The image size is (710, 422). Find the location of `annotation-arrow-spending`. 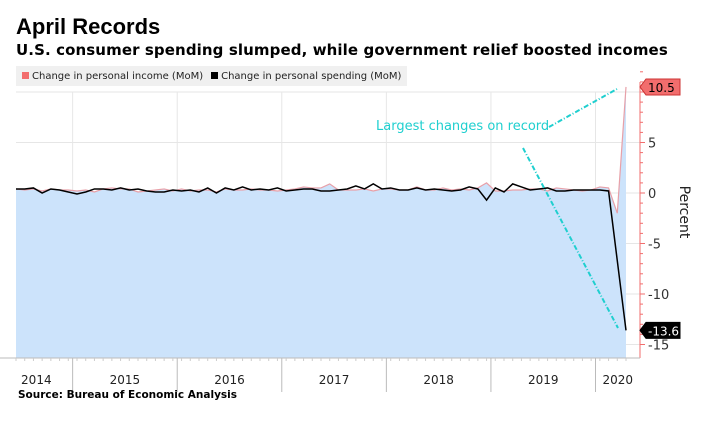

annotation-arrow-spending is located at coordinates (570, 238).